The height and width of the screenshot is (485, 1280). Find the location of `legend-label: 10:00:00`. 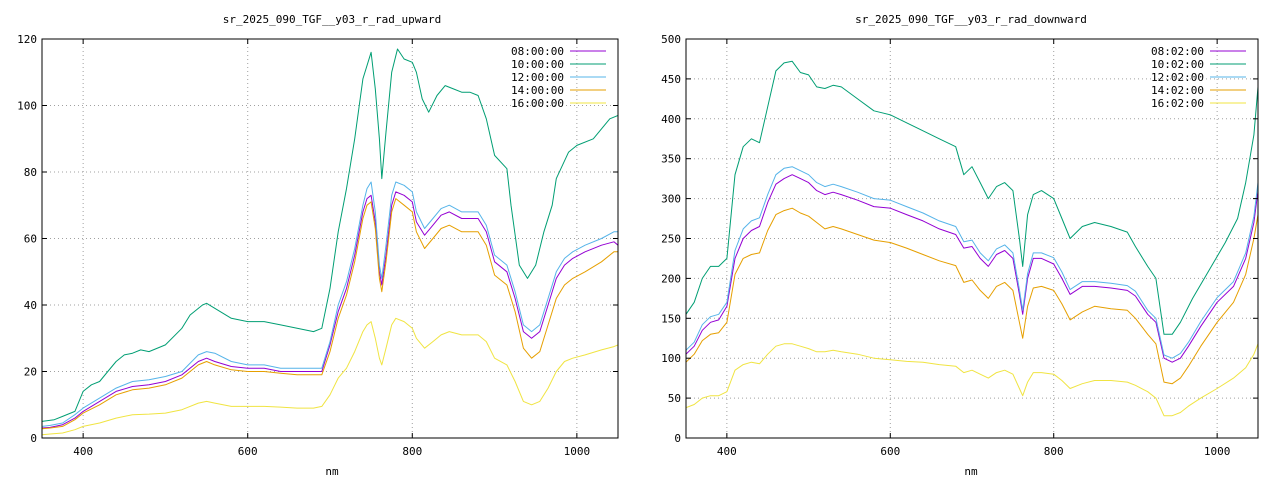

legend-label: 10:00:00 is located at coordinates (537, 64).